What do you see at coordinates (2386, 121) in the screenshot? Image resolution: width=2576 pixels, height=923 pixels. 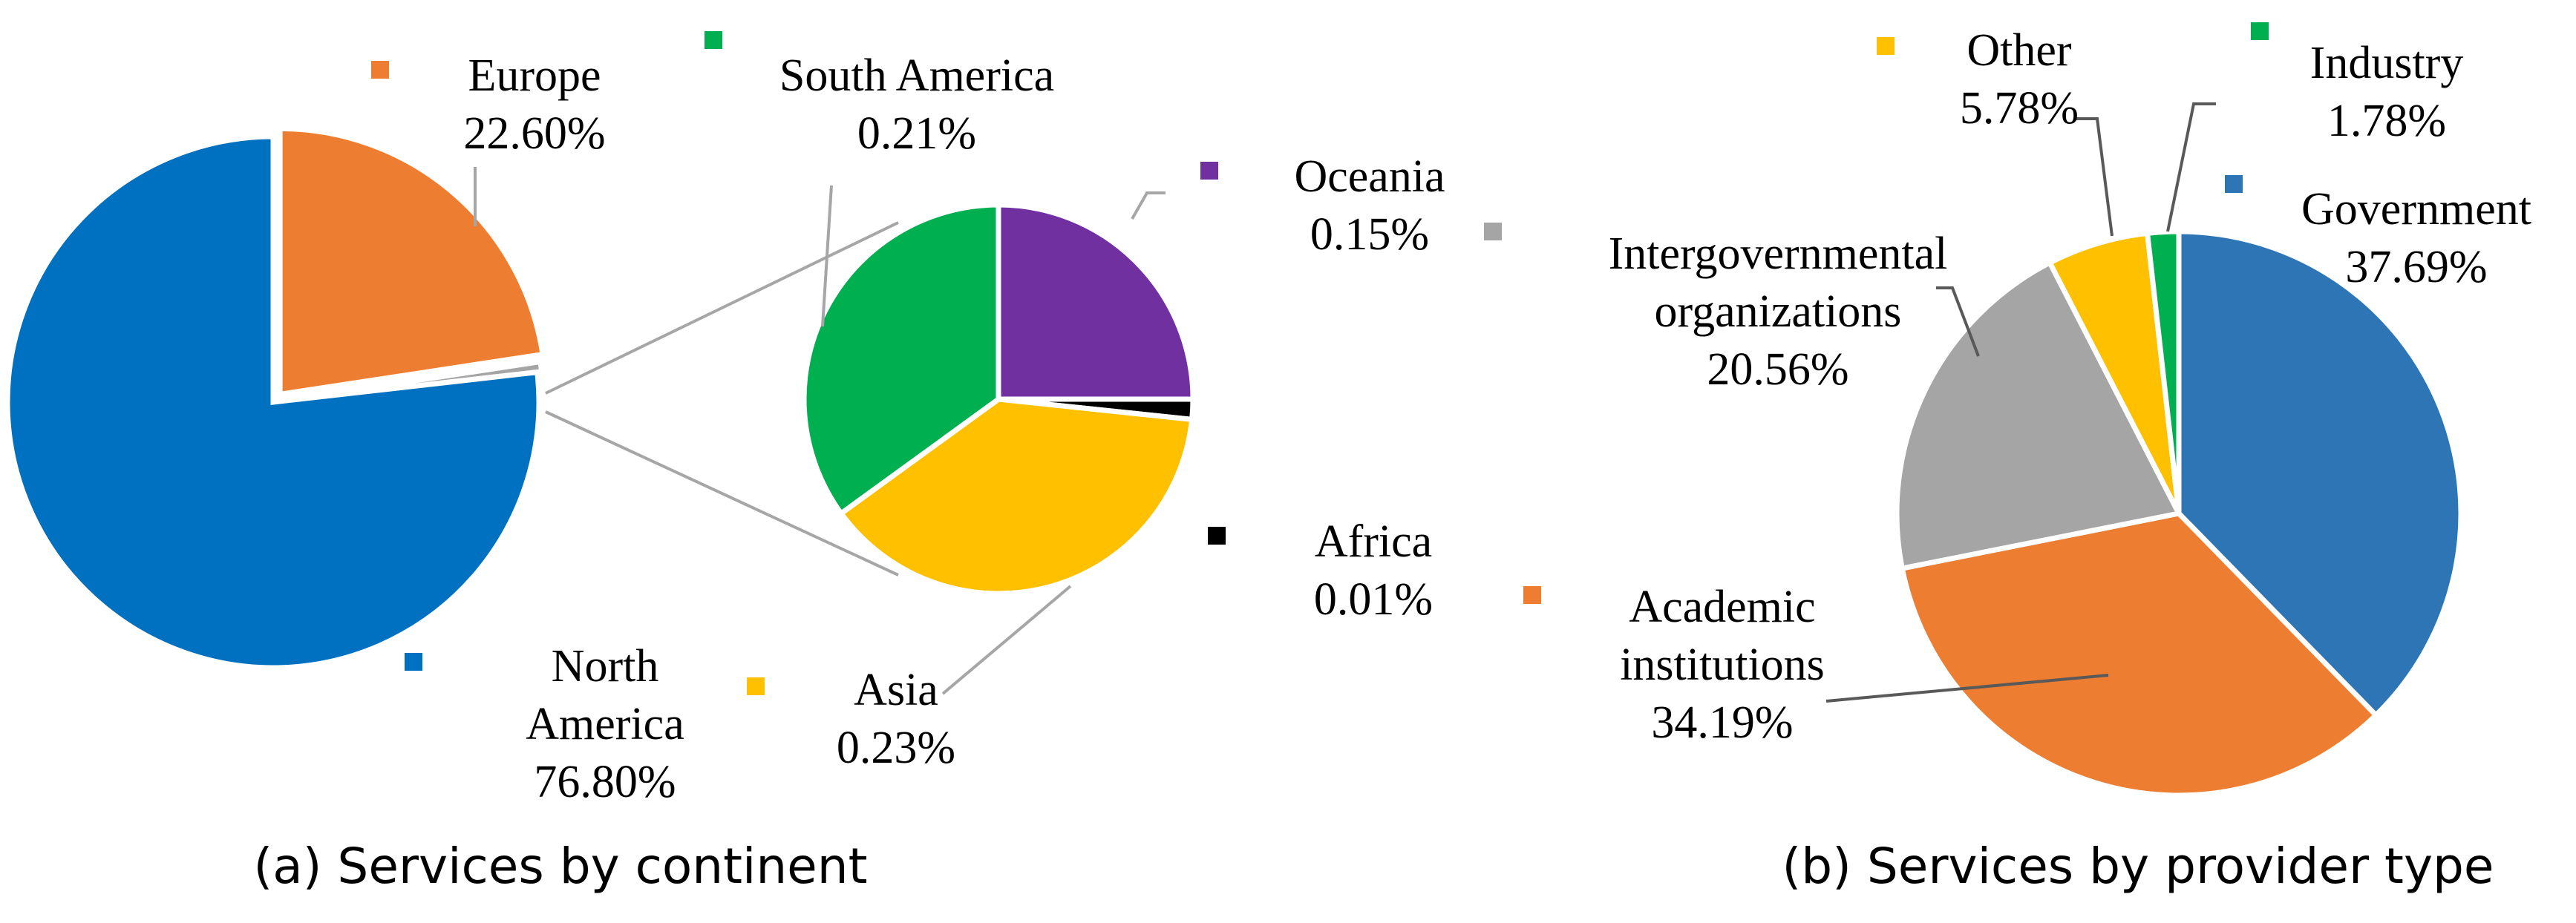 I see `label-industry-pct: 1.78%` at bounding box center [2386, 121].